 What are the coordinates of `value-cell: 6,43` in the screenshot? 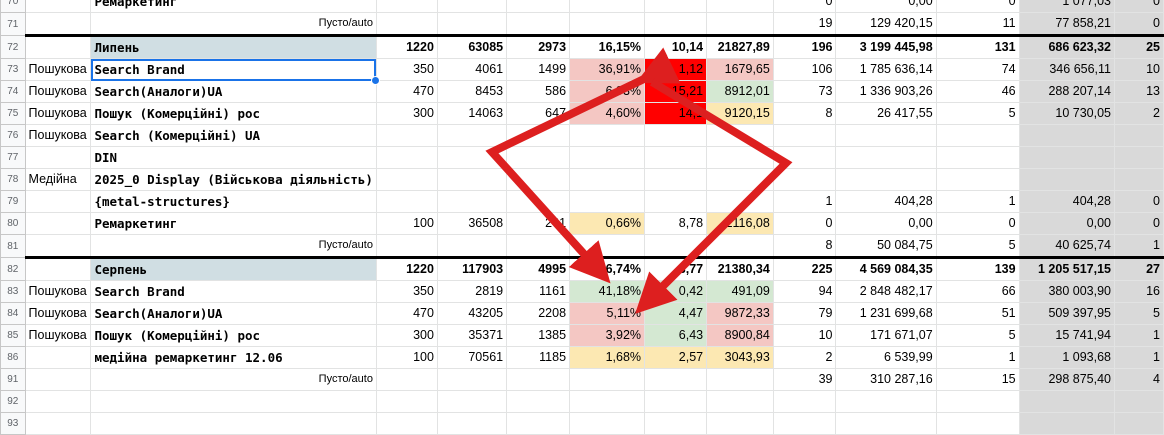 It's located at (676, 335).